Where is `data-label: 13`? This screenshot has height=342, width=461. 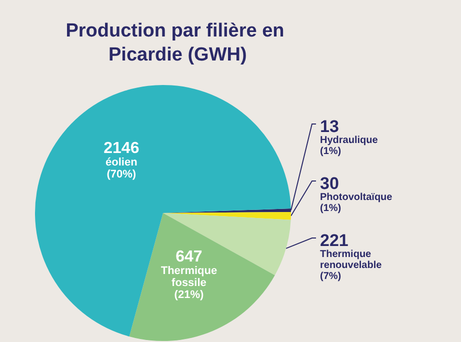
data-label: 13 is located at coordinates (329, 126).